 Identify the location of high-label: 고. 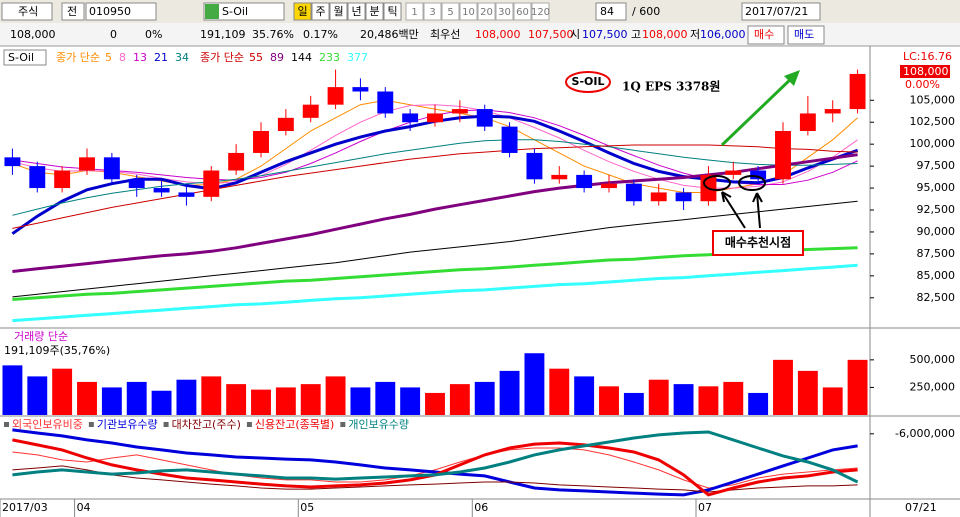
(636, 34).